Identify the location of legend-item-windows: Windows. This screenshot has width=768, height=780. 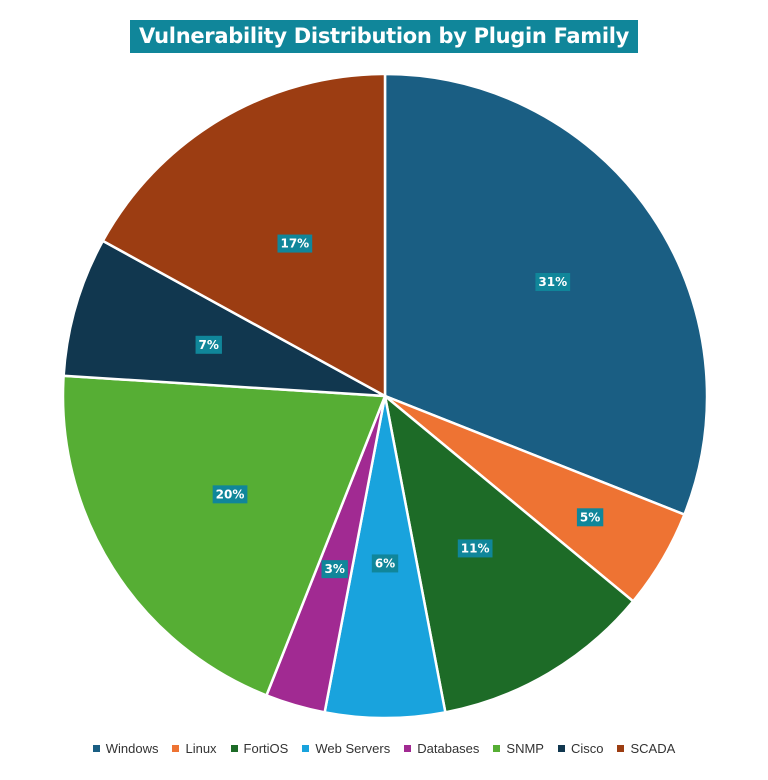
(125, 748).